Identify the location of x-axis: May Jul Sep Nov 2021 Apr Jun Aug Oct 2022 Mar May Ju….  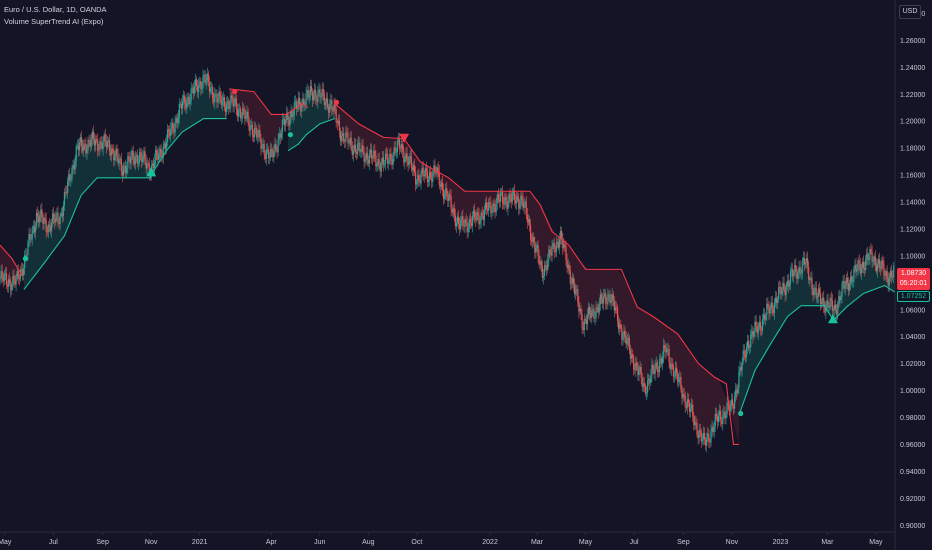
(441, 539).